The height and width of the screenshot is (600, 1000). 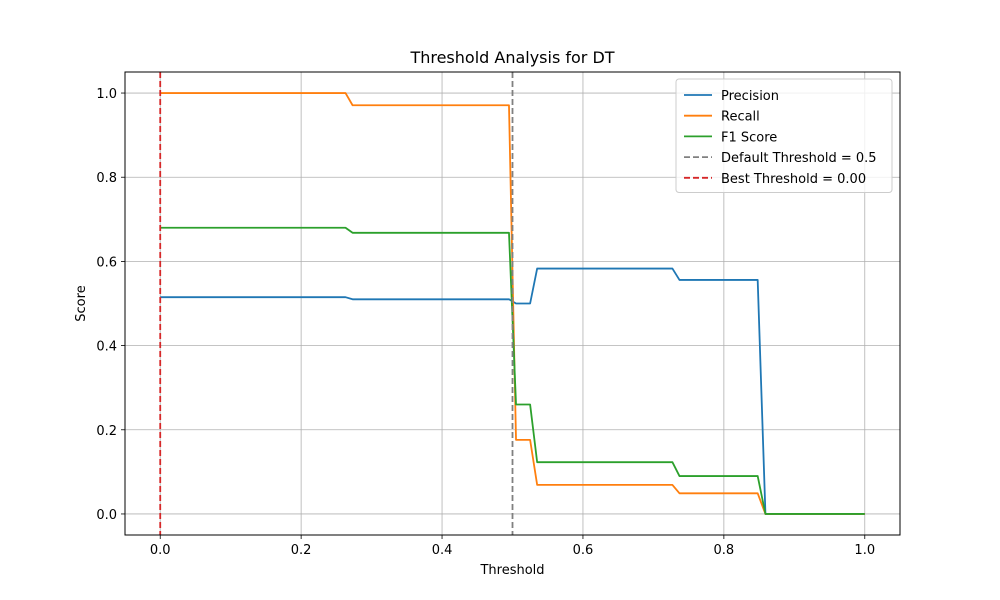 I want to click on x-axis-label: Threshold, so click(x=511, y=570).